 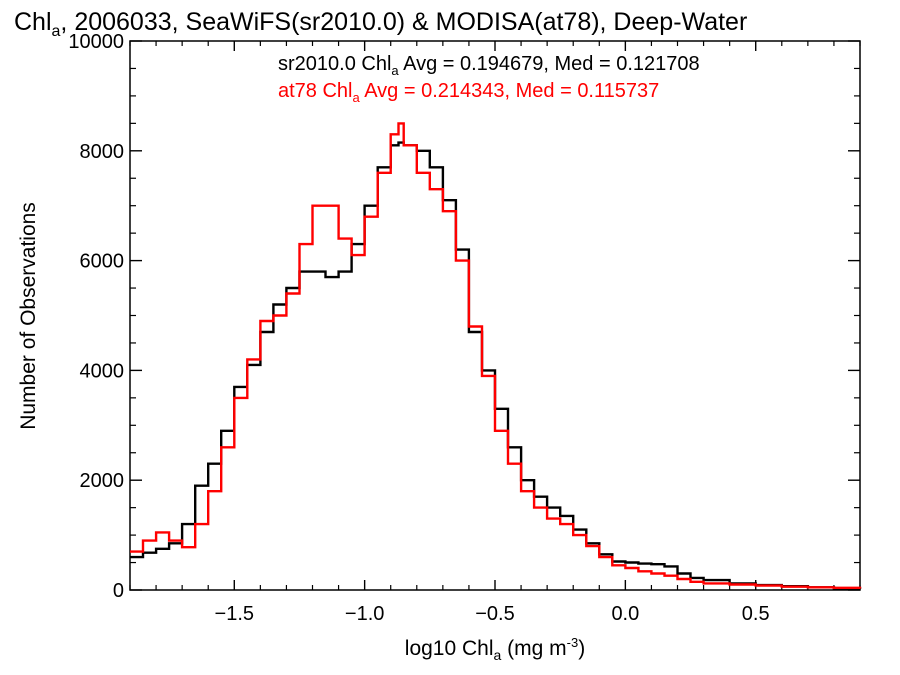 What do you see at coordinates (495, 649) in the screenshot?
I see `x-axis-label: log10 Chla (mg m-3)` at bounding box center [495, 649].